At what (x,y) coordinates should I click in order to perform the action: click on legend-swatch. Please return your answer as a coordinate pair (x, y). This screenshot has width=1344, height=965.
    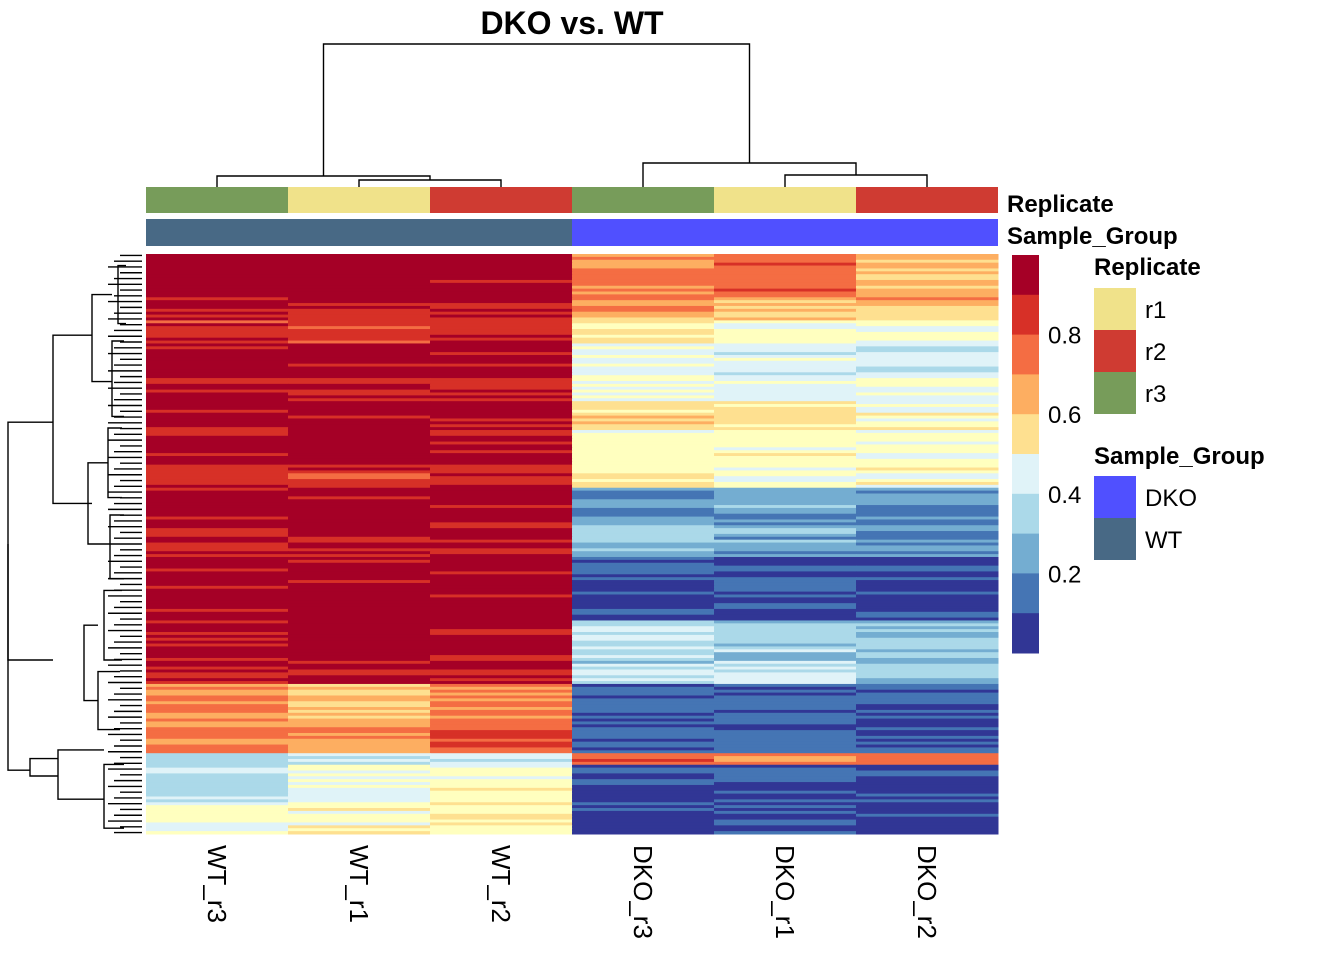
    Looking at the image, I should click on (1115, 393).